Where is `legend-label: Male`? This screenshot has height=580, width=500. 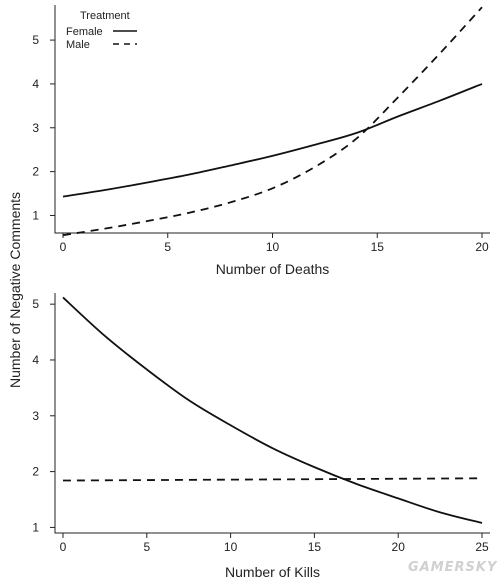
legend-label: Male is located at coordinates (78, 45).